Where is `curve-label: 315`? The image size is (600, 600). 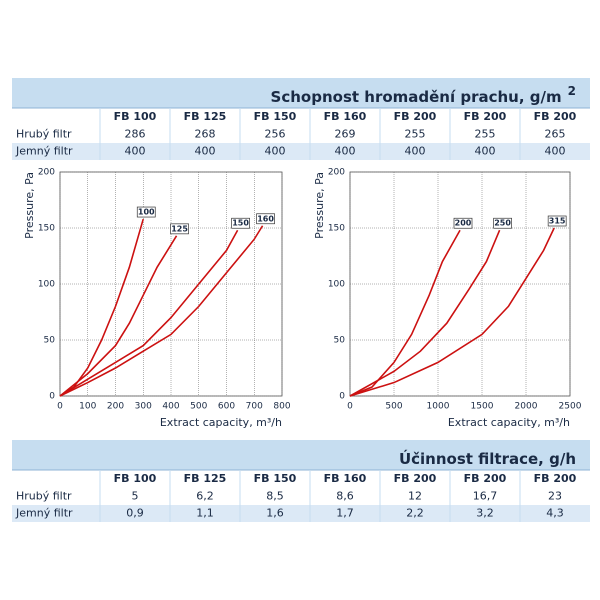 curve-label: 315 is located at coordinates (557, 221).